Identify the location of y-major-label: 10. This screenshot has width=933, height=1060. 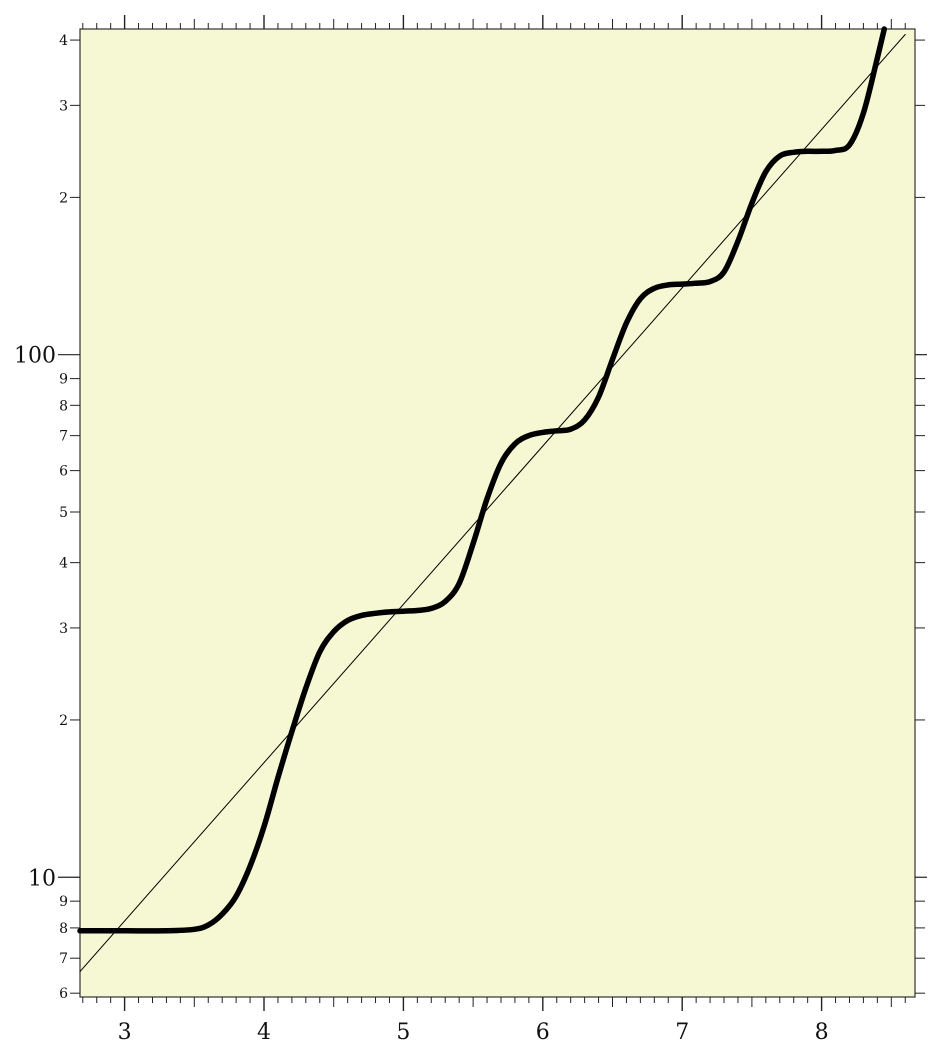
(42, 878).